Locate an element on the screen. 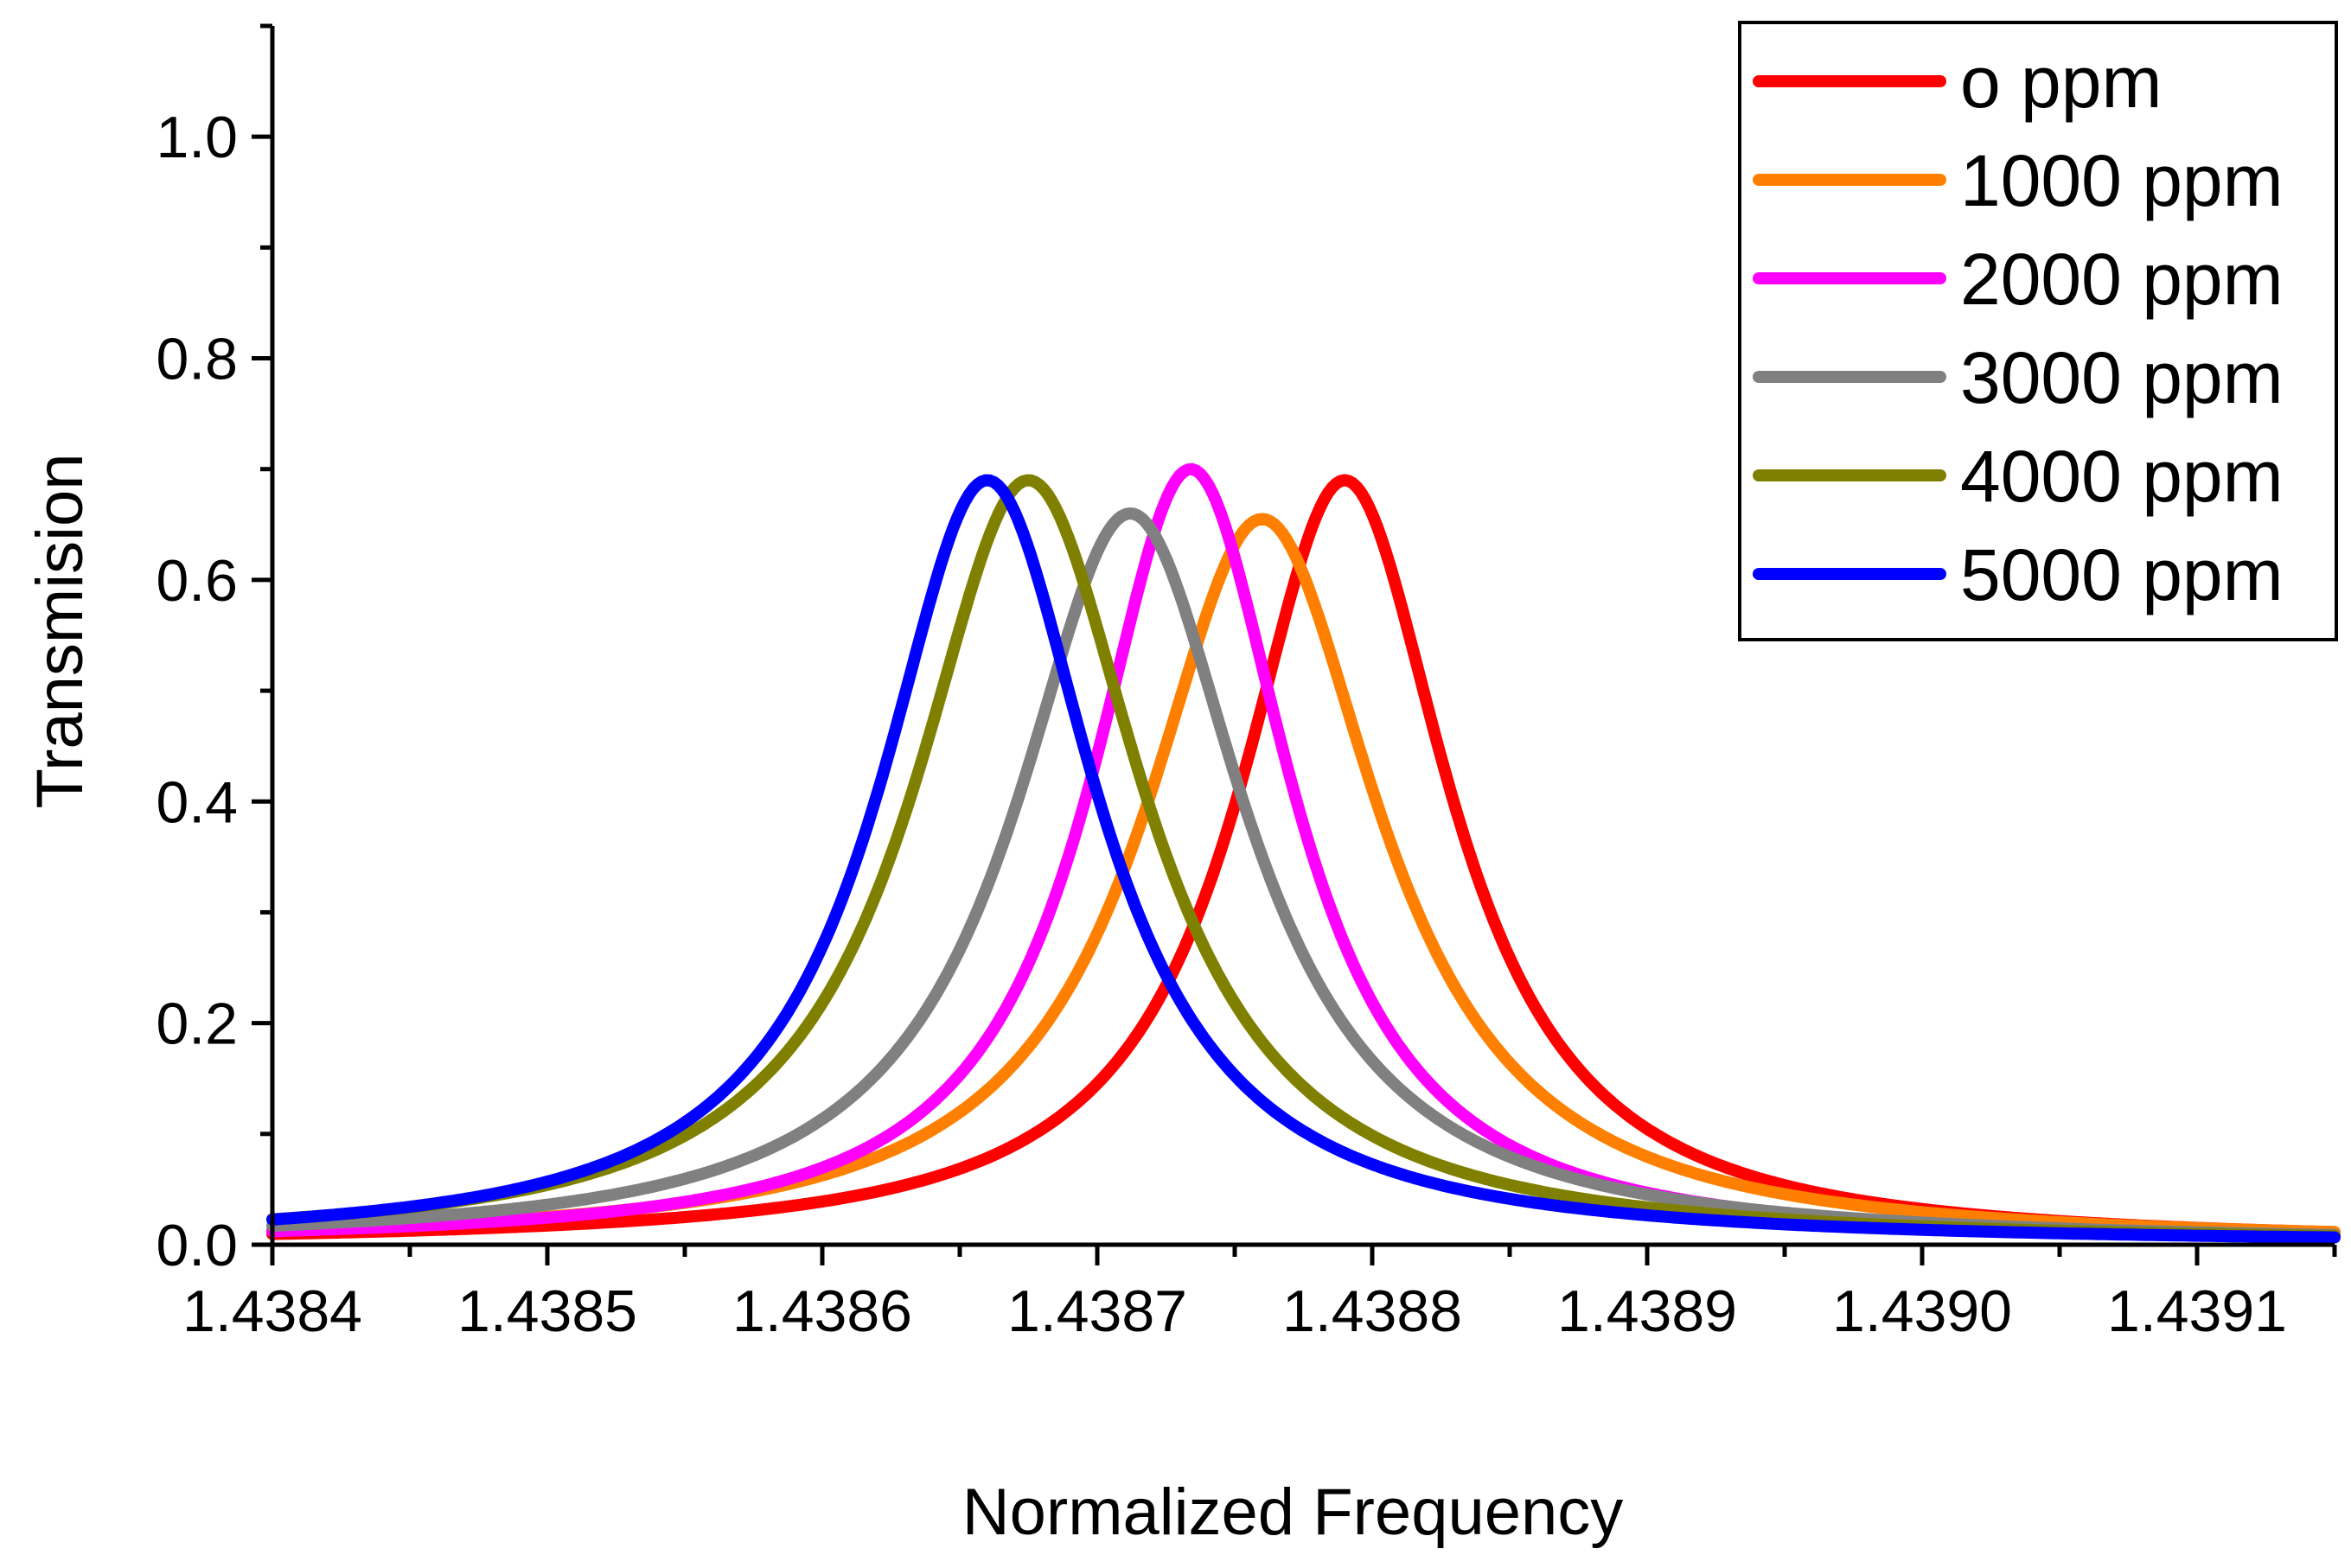  x-tick-label: 1.4386 is located at coordinates (822, 1311).